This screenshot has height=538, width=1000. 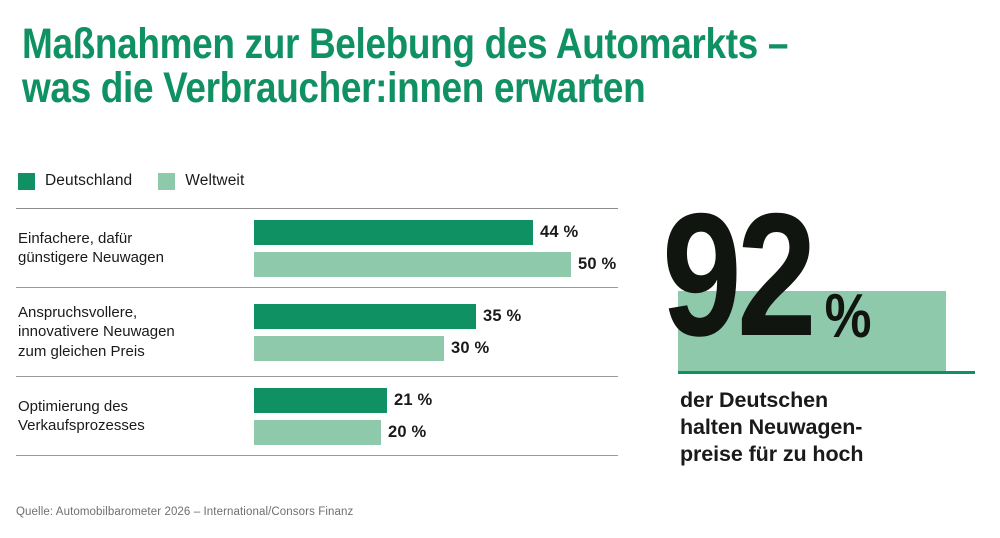 I want to click on highlight-green-block, so click(x=812, y=331).